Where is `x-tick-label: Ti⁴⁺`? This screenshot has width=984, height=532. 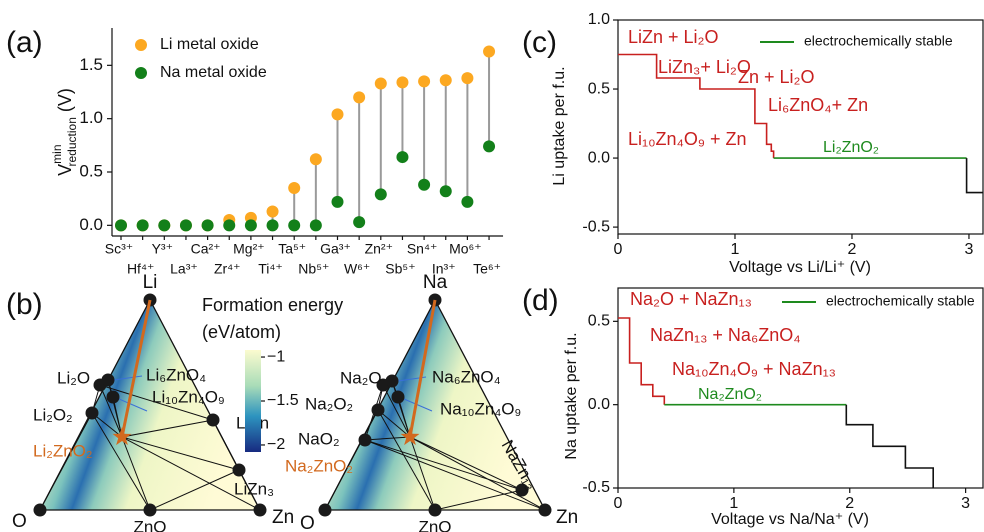 x-tick-label: Ti⁴⁺ is located at coordinates (270, 269).